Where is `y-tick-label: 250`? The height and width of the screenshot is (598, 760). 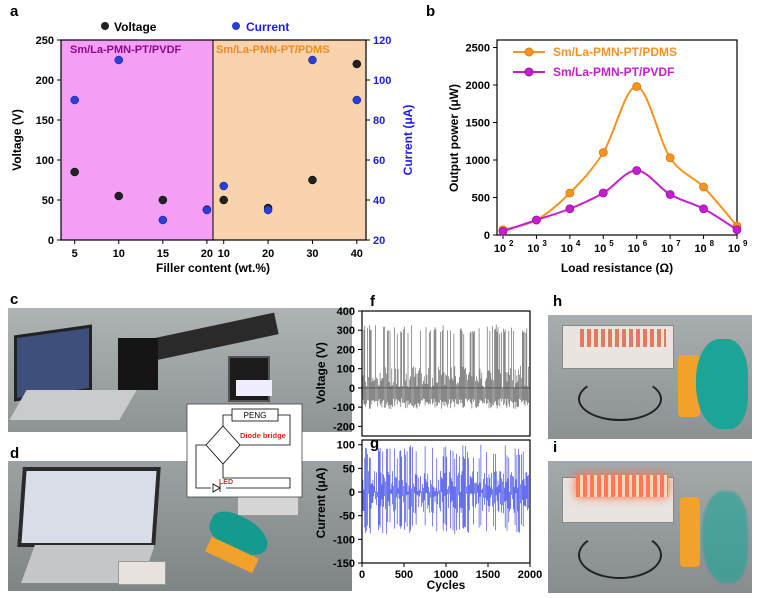 y-tick-label: 250 is located at coordinates (45, 41).